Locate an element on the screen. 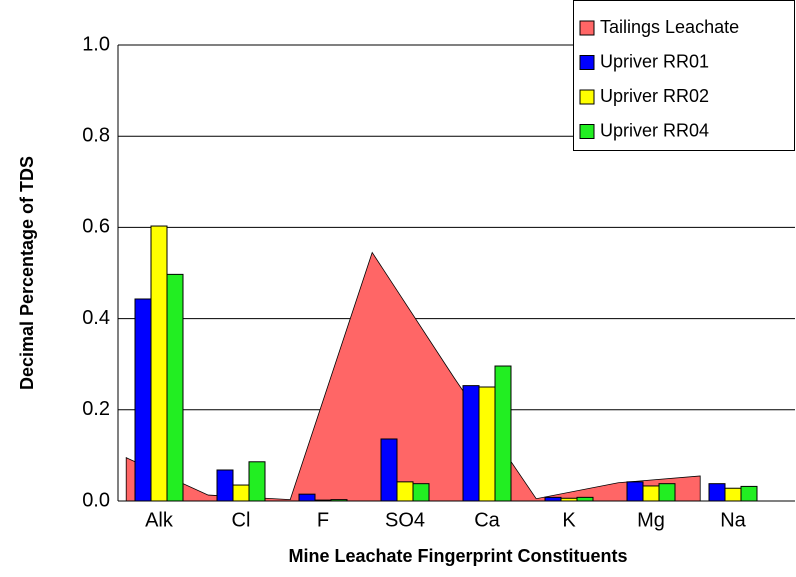  x-tick-label: Cl is located at coordinates (241, 520).